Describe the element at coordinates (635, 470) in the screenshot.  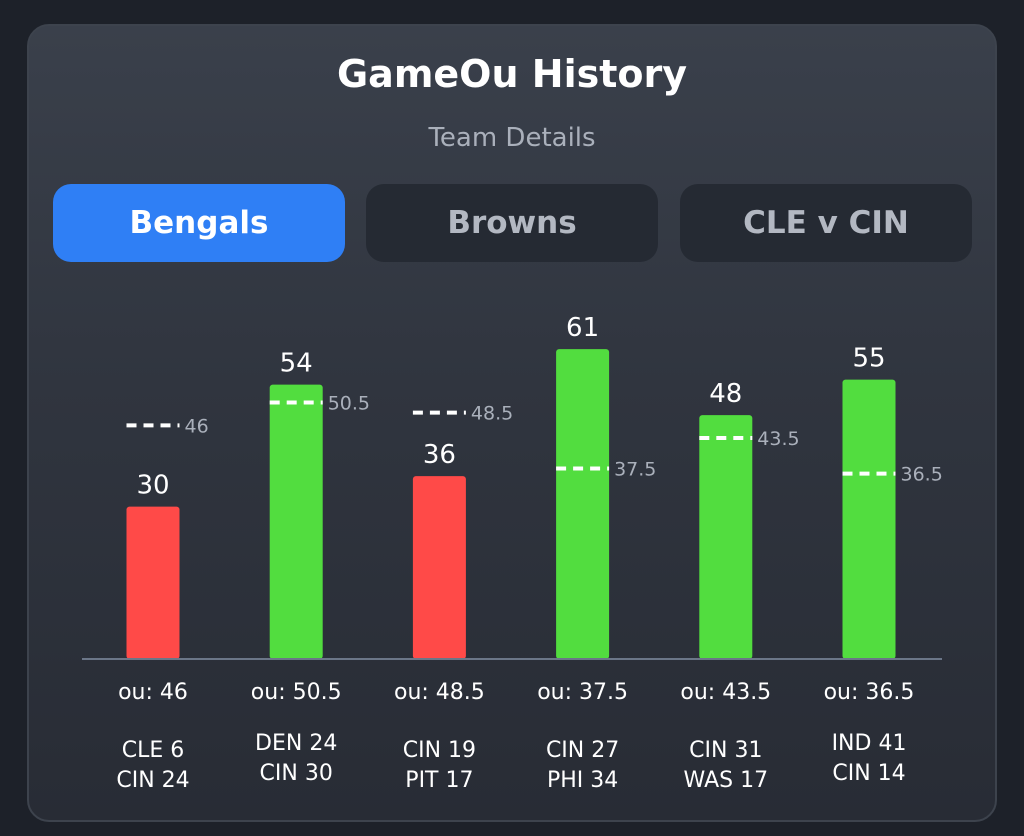
I see `ou-marker-label: 37.5` at that location.